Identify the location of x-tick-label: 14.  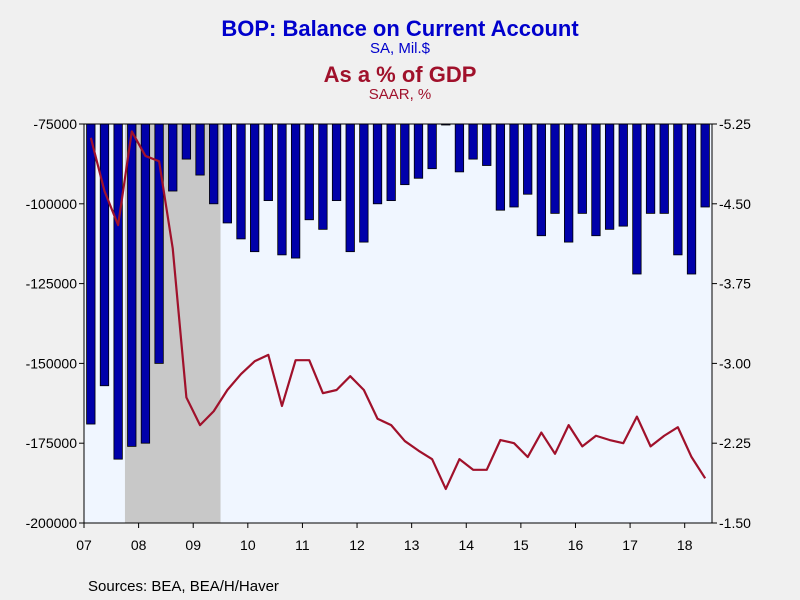
(466, 545).